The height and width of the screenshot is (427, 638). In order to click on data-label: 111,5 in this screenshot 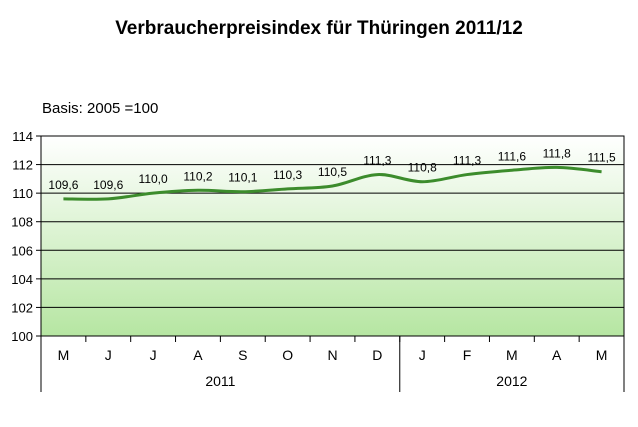, I will do `click(601, 158)`.